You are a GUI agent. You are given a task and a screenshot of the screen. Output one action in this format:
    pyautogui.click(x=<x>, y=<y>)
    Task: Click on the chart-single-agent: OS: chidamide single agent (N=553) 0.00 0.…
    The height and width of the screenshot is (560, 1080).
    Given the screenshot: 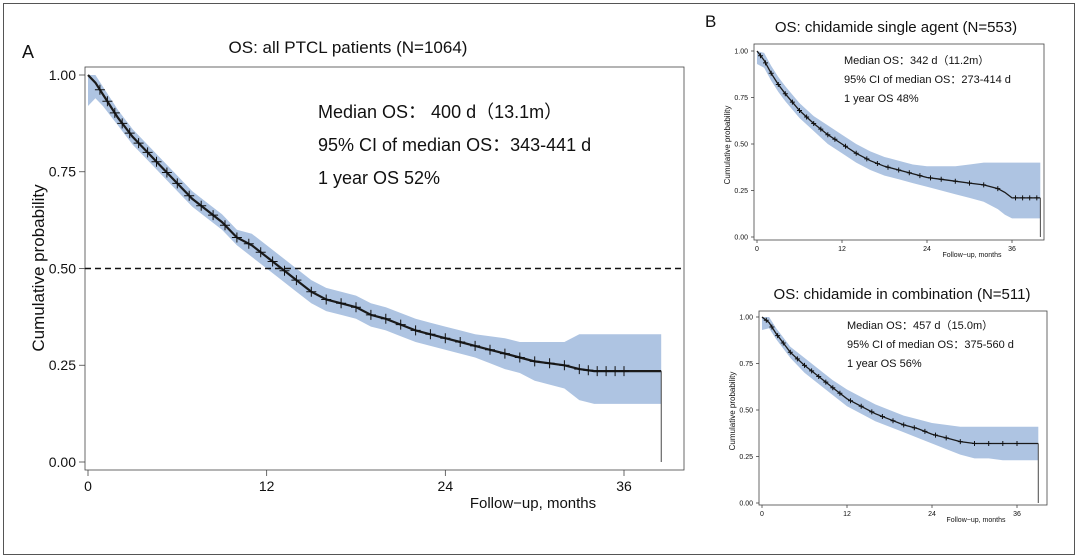 What is the action you would take?
    pyautogui.click(x=884, y=139)
    